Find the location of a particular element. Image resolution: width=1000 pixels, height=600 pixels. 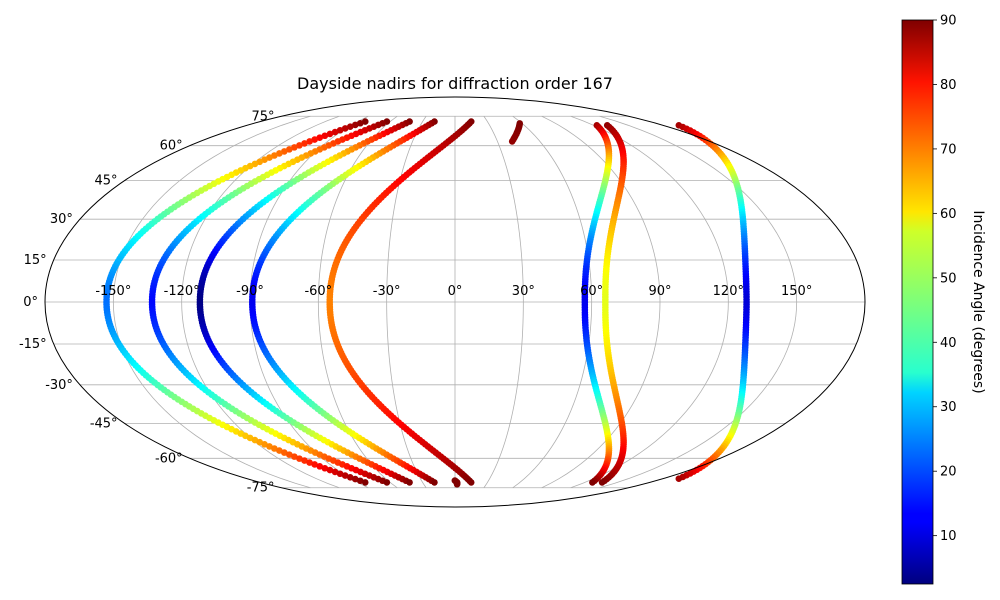

lat-tick-label: 45° is located at coordinates (106, 181).